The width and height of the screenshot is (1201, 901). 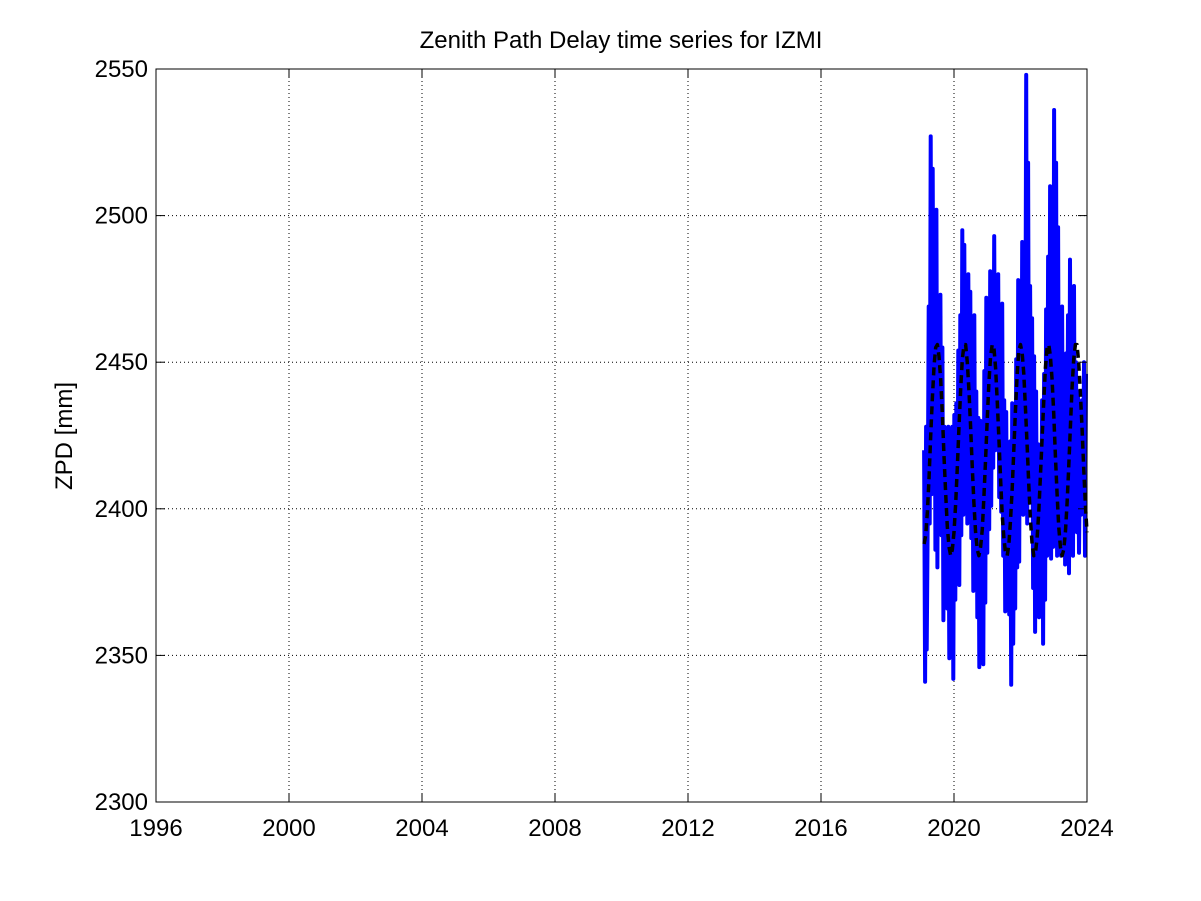 I want to click on x-tick-label: 2008, so click(x=554, y=828).